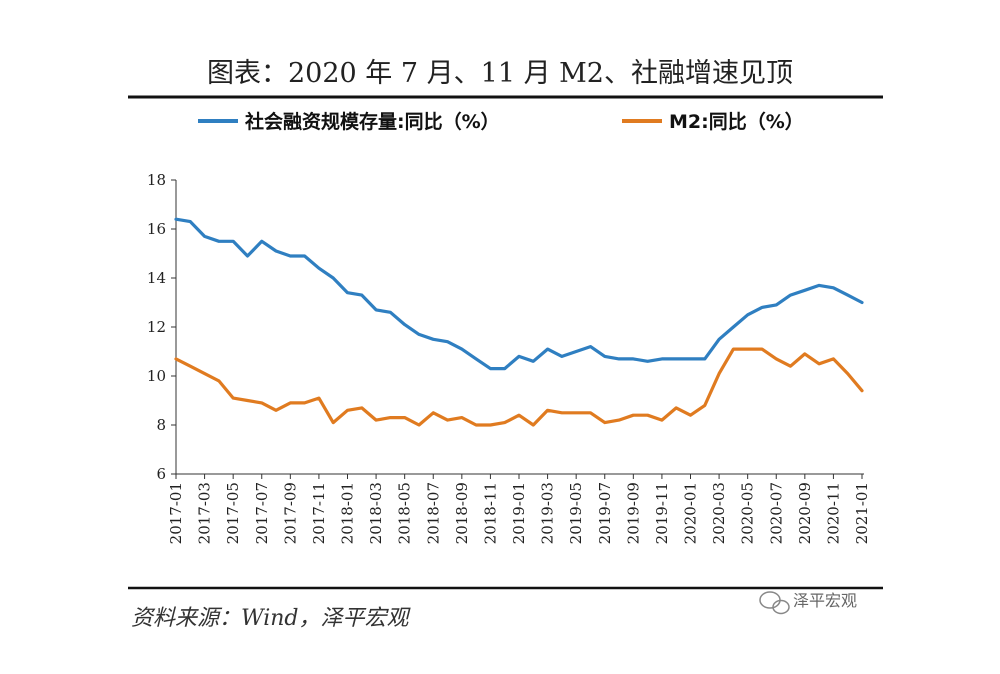 This screenshot has width=1000, height=674. I want to click on x-tick-label: 2020-07, so click(776, 513).